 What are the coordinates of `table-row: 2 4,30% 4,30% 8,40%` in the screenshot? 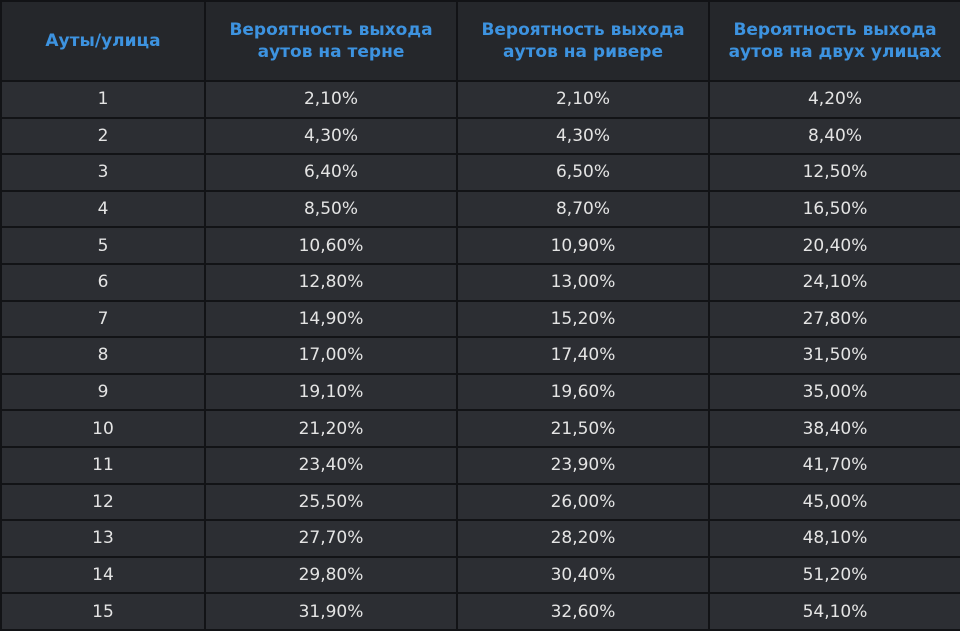 It's located at (480, 136).